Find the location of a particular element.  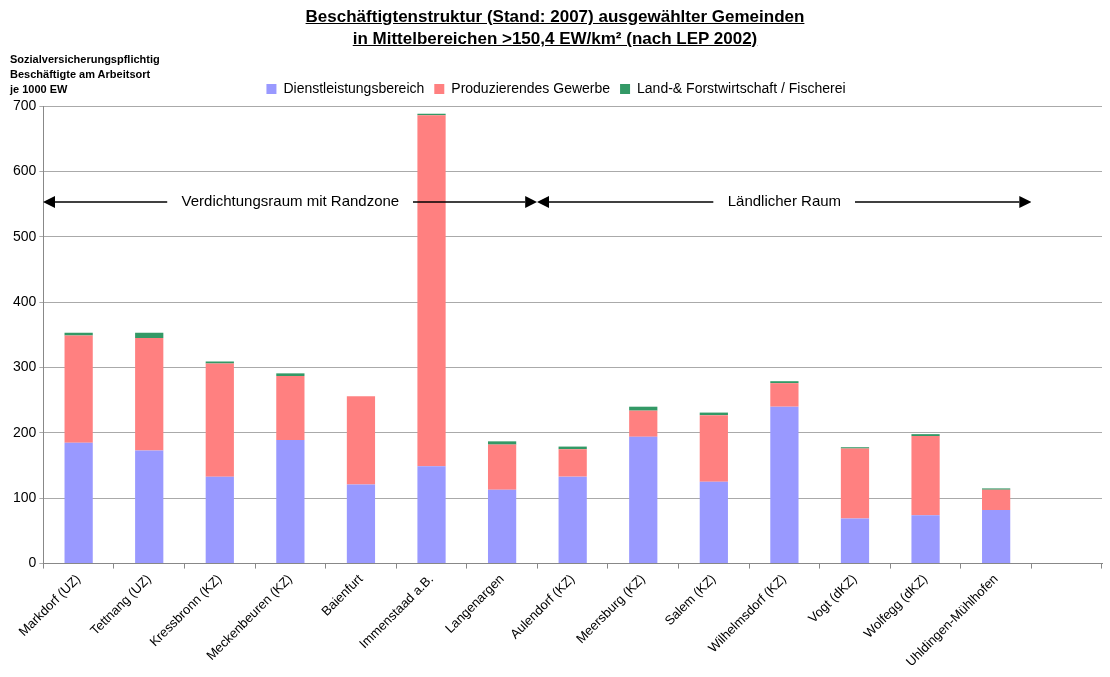

annotation: Verdichtungsraum mit Randzone is located at coordinates (290, 201).